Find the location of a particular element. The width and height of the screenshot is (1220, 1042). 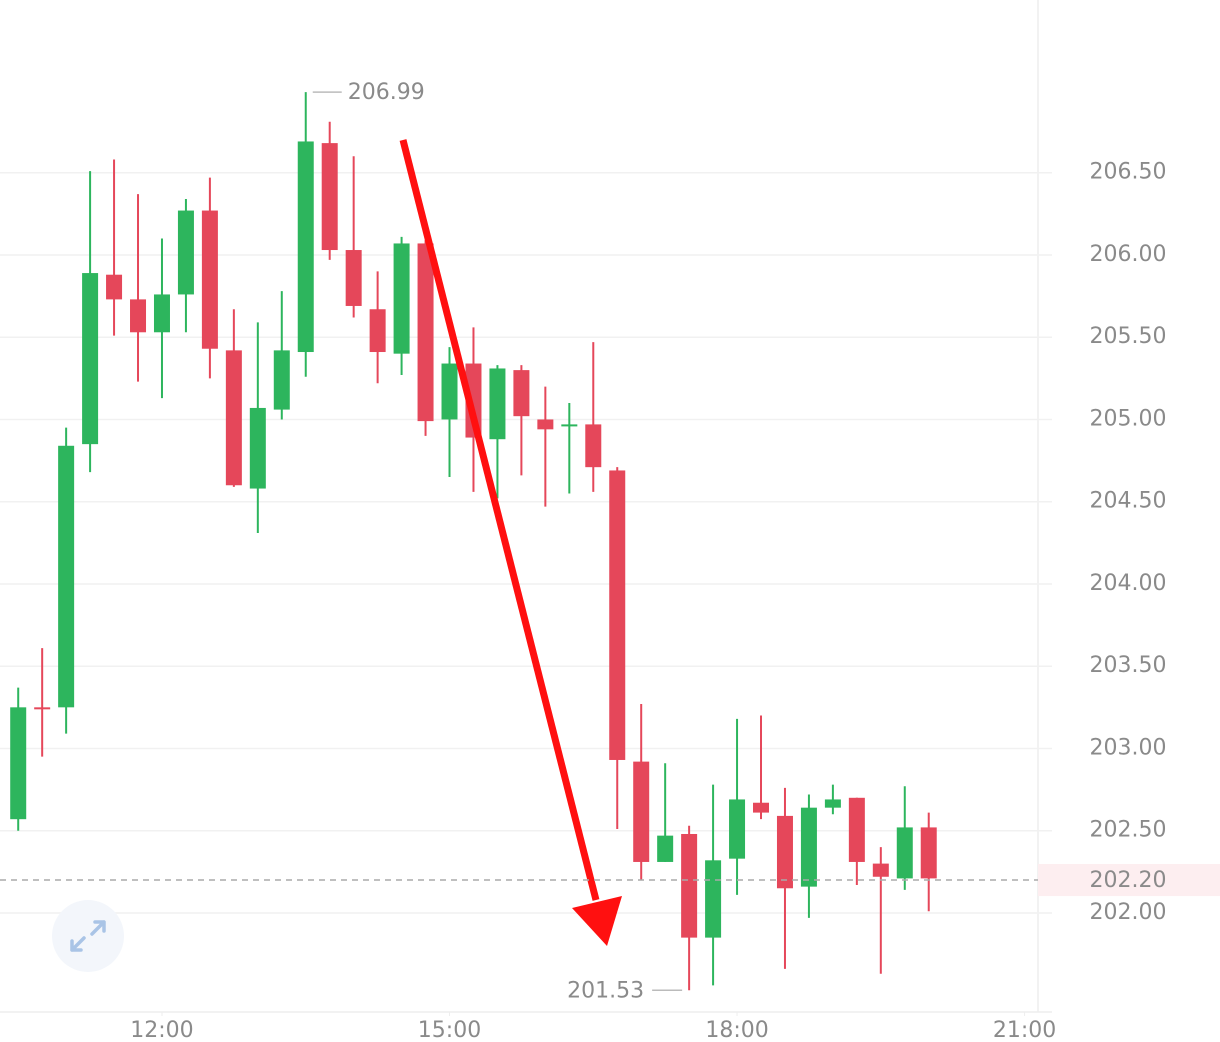

y-tick-label: 206.50 is located at coordinates (1128, 172).